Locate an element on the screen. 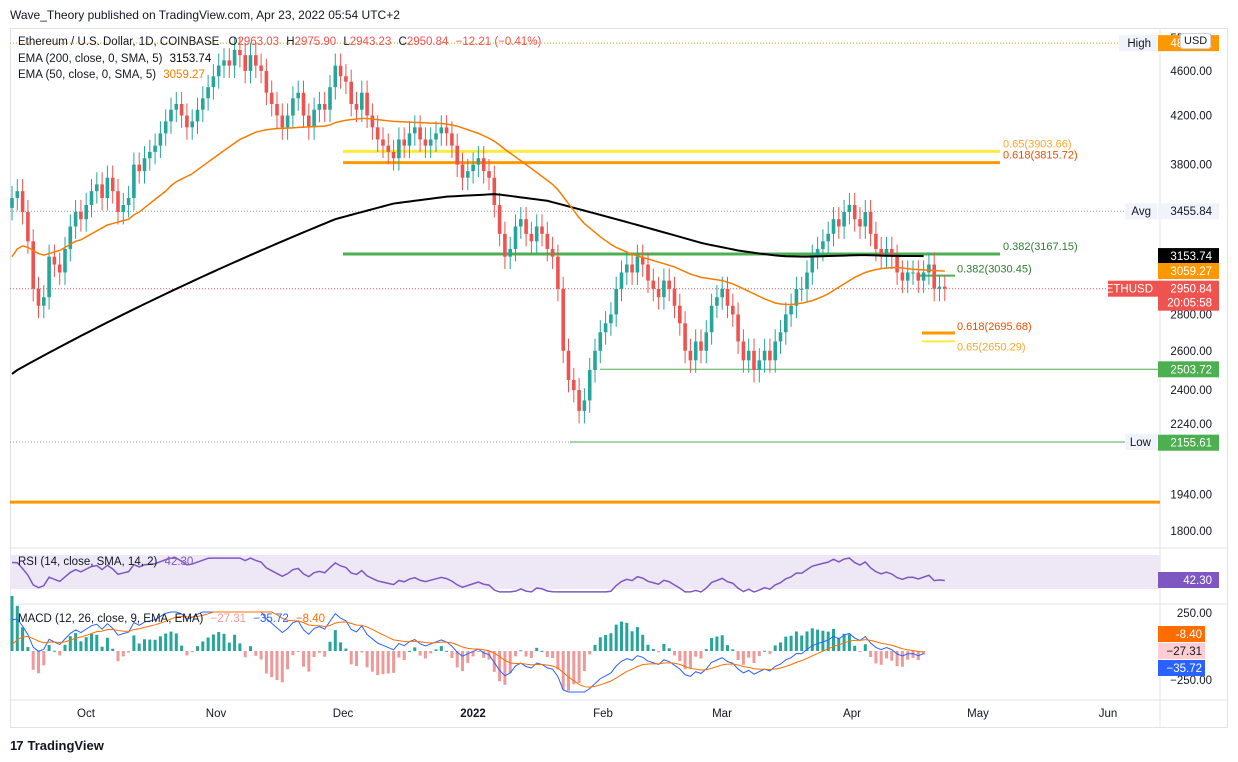 This screenshot has width=1238, height=762. price-badge is located at coordinates (1188, 211).